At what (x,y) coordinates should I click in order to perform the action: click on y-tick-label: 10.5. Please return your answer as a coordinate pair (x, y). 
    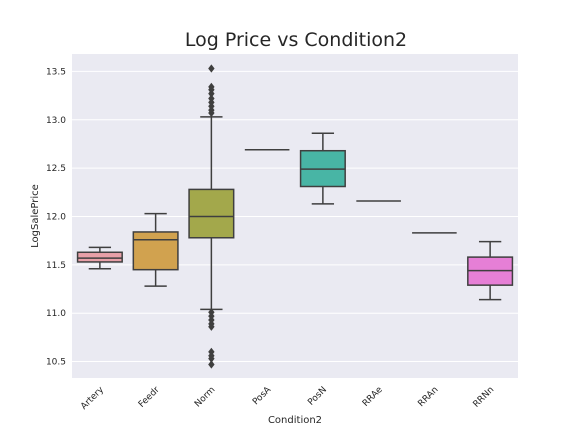
    Looking at the image, I should click on (56, 363).